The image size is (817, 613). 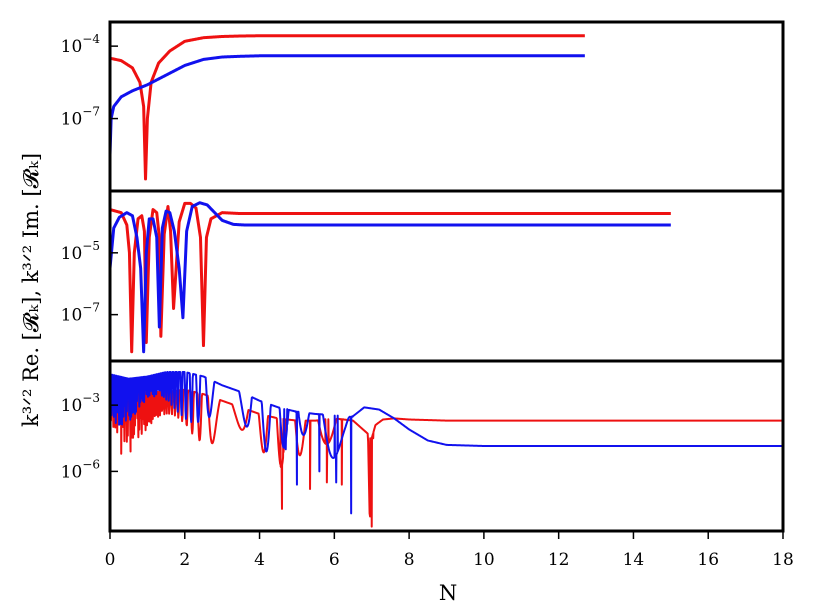 I want to click on x-tick-label: 10, so click(x=484, y=560).